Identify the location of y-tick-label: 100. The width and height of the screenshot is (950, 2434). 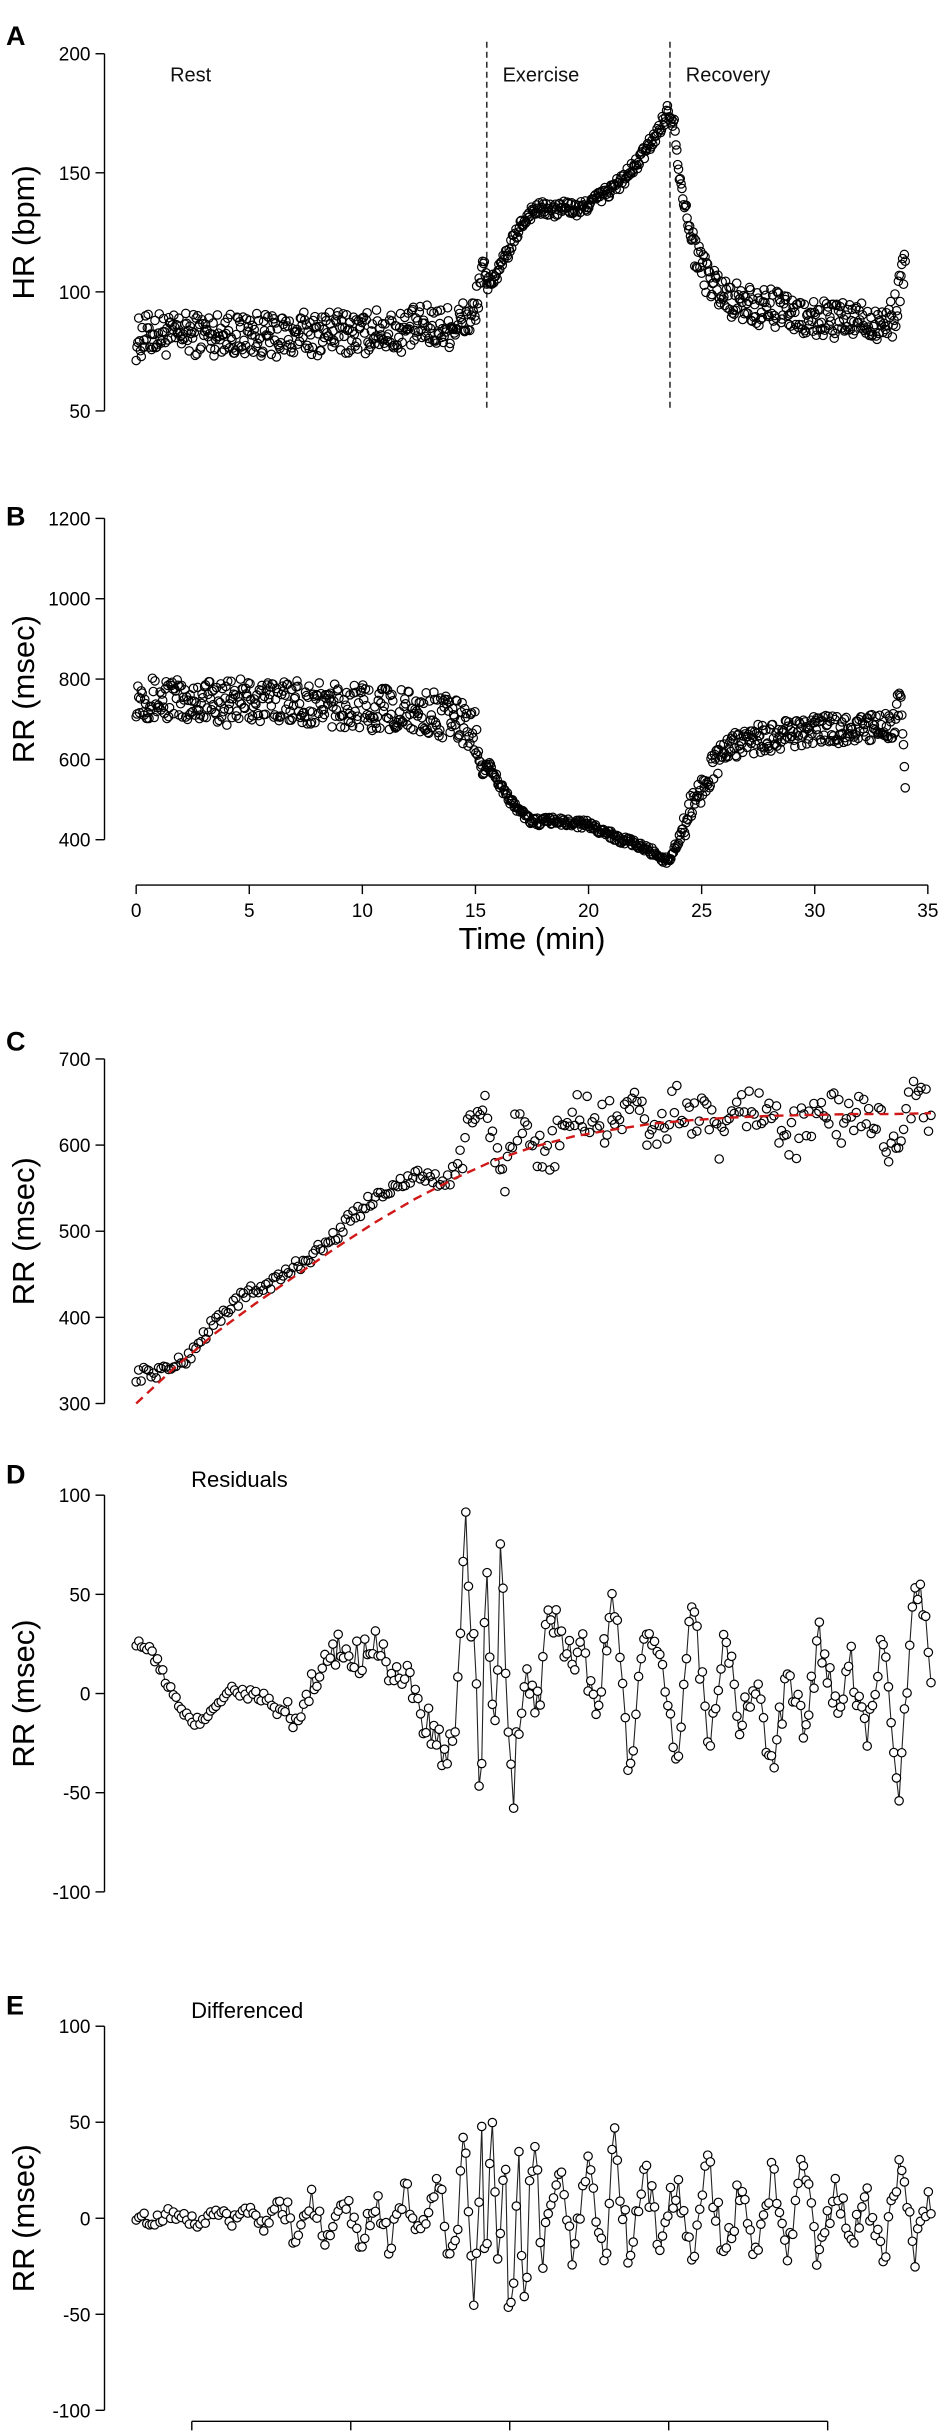
(75, 1496).